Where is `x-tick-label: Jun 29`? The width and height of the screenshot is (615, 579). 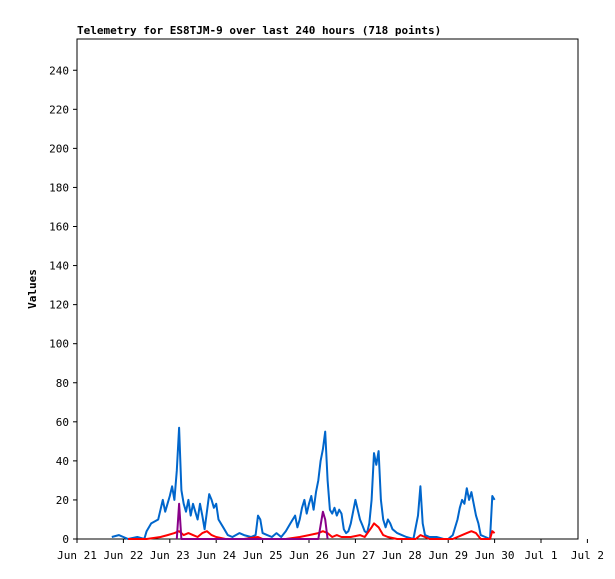 x-tick-label: Jun 29 is located at coordinates (448, 555).